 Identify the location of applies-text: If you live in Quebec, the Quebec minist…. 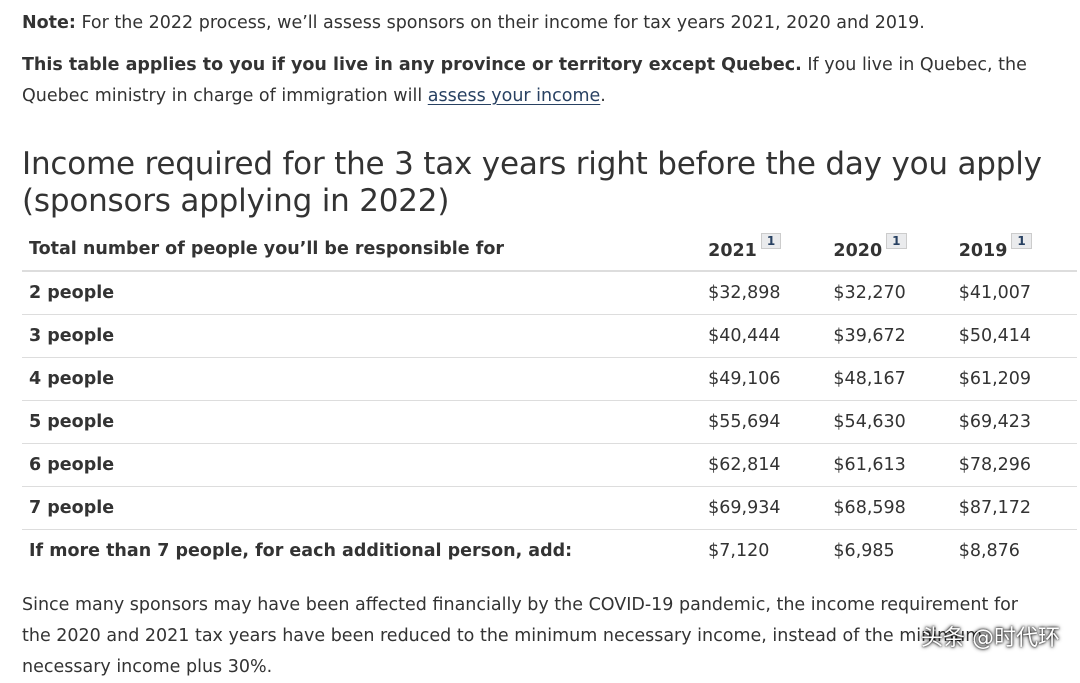
(524, 80).